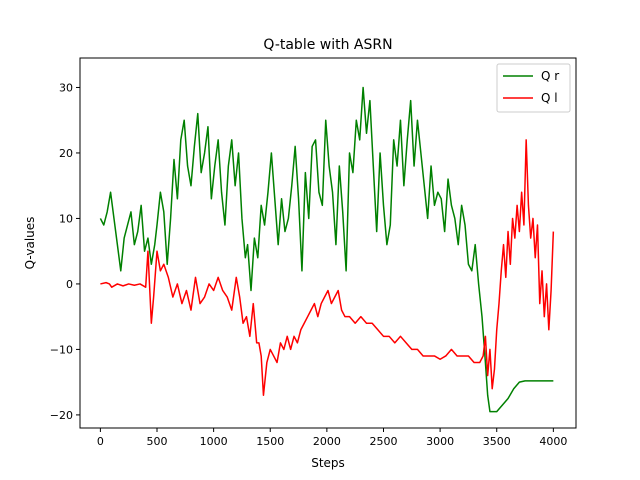  I want to click on x-axis-ticks: 0 500 1000 1500 2000 2500 3000 3500 4000, so click(332, 438).